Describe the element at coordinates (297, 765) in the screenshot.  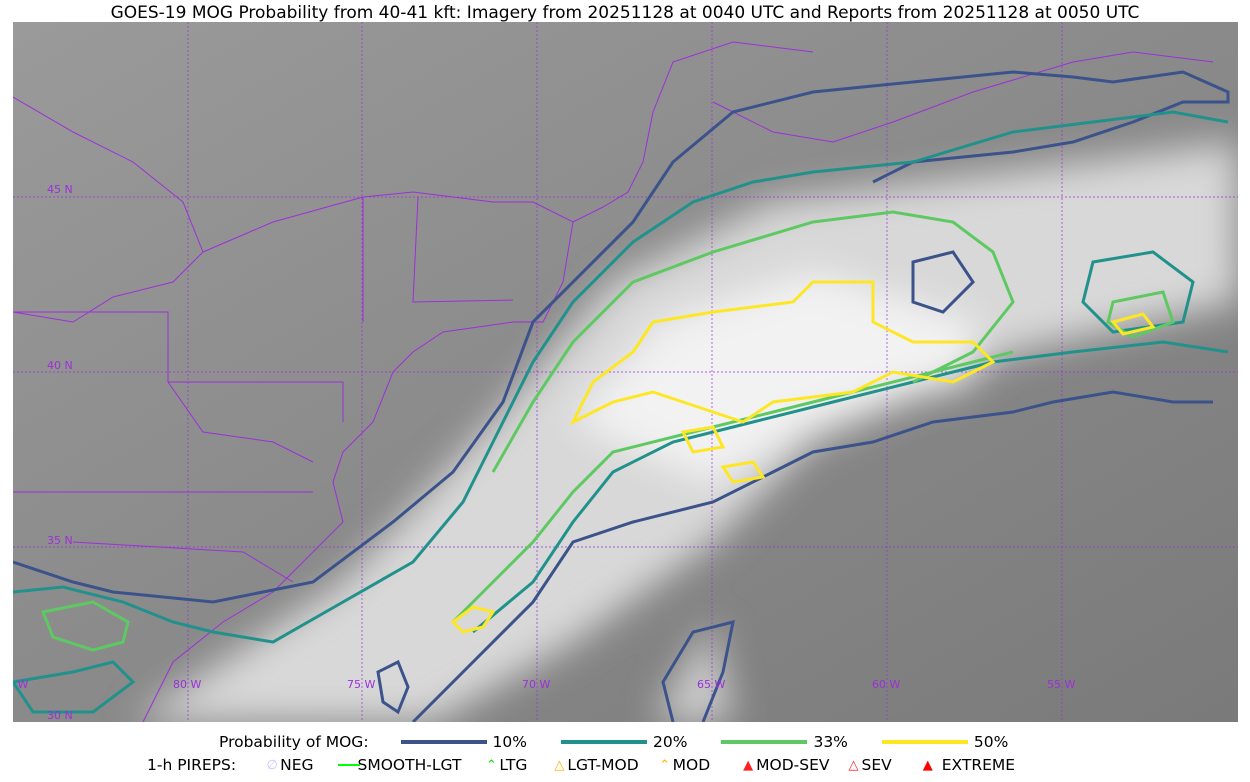
I see `pirep-neg-label: NEG` at that location.